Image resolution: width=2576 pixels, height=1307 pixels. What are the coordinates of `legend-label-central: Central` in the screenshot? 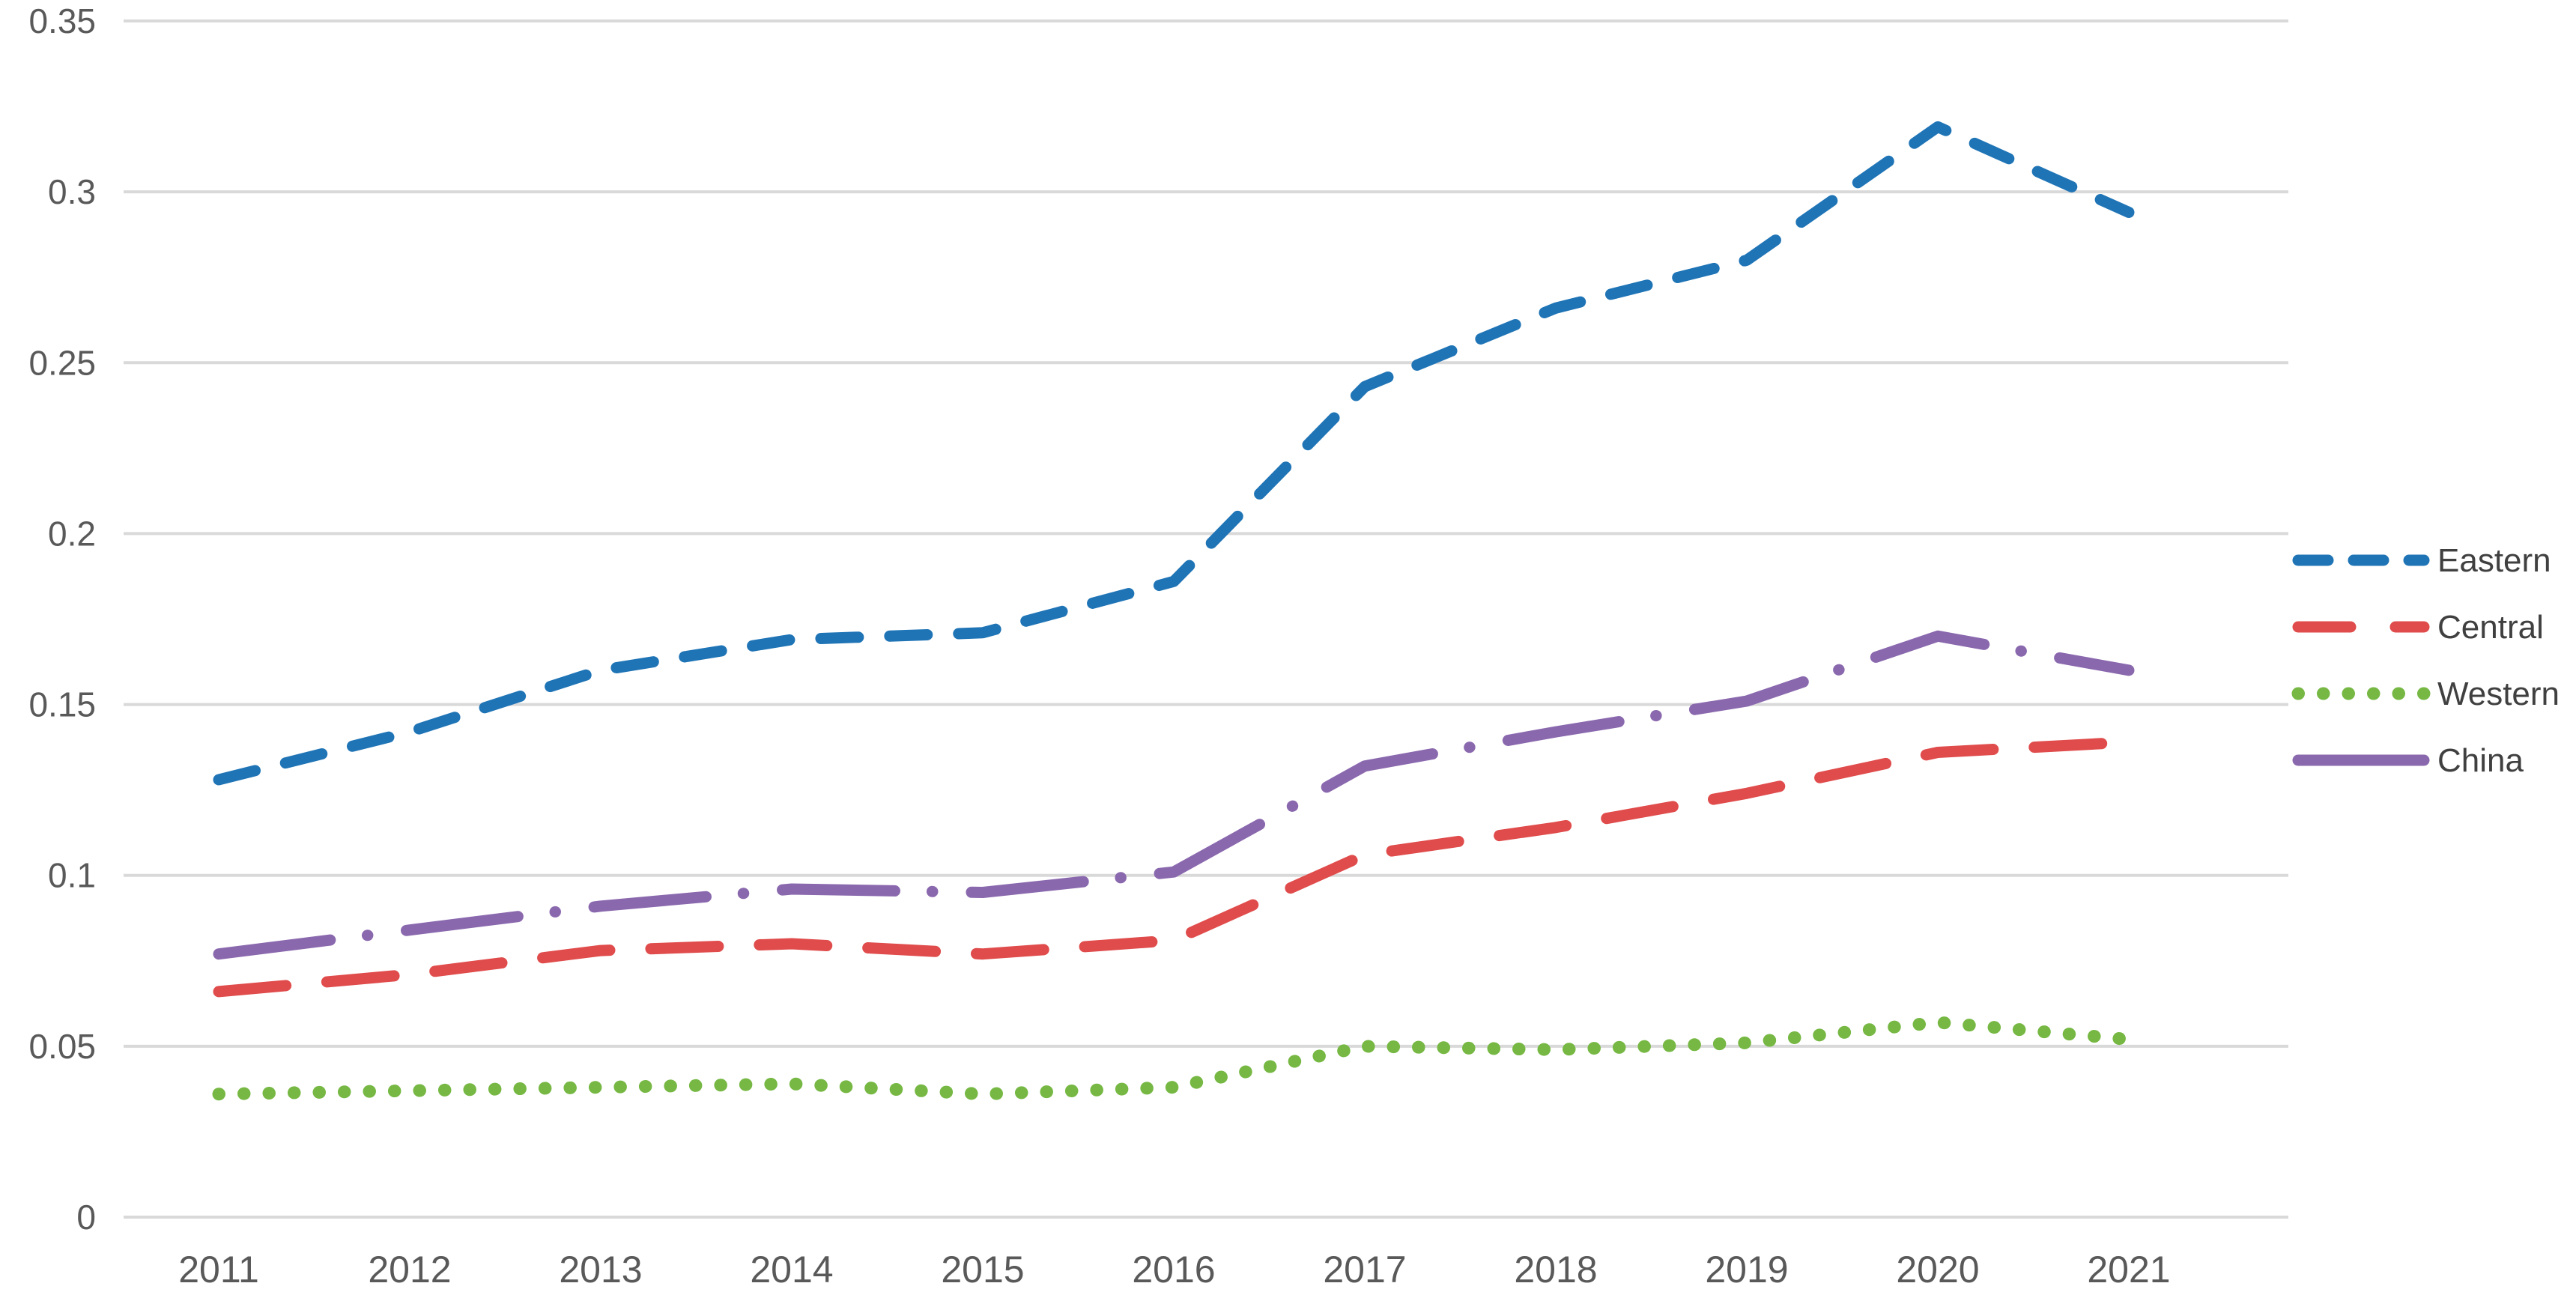 It's located at (2490, 627).